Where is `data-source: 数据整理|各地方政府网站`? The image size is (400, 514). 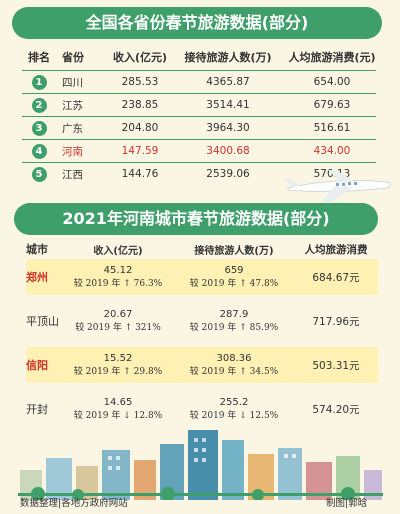 data-source: 数据整理|各地方政府网站 is located at coordinates (74, 503).